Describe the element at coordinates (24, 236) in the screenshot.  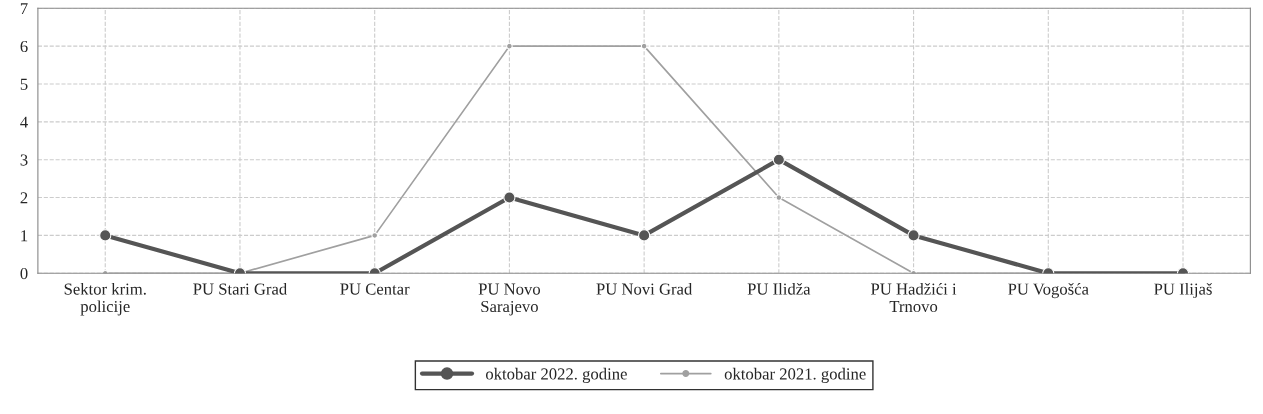
I see `y-tick-label: 1` at that location.